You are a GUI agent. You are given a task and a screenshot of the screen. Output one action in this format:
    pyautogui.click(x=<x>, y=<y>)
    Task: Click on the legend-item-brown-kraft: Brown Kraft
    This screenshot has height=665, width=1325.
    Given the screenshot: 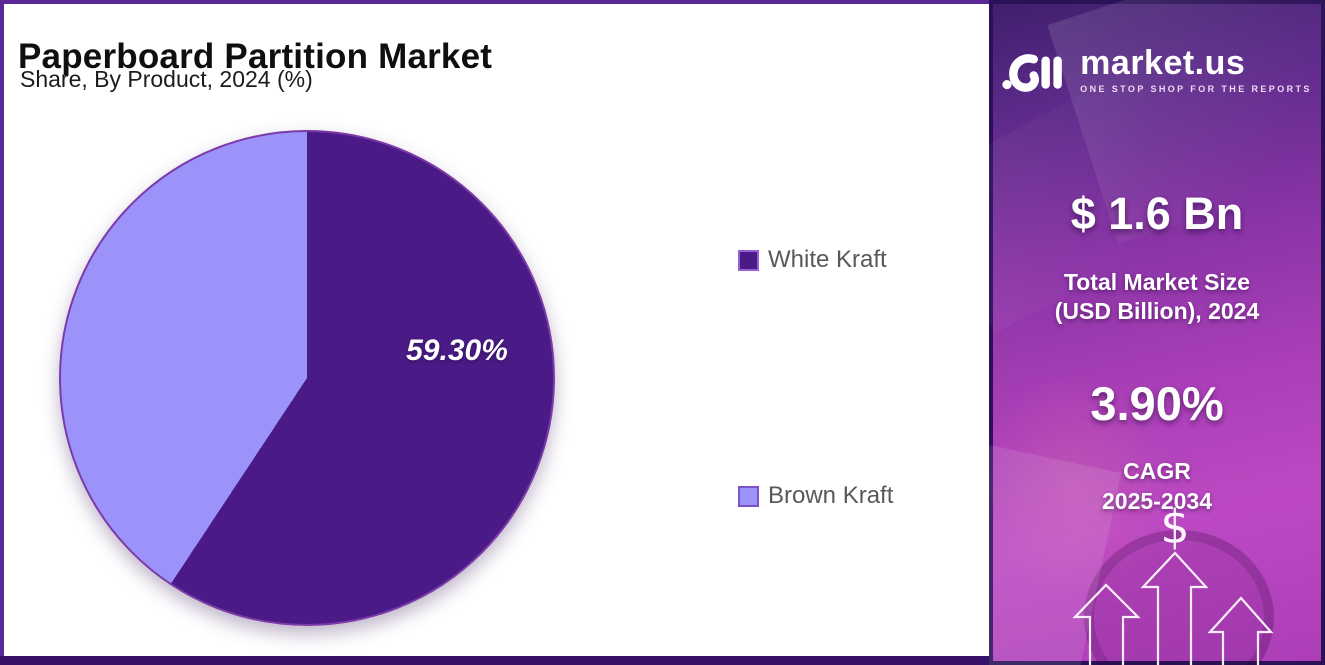 What is the action you would take?
    pyautogui.click(x=815, y=496)
    